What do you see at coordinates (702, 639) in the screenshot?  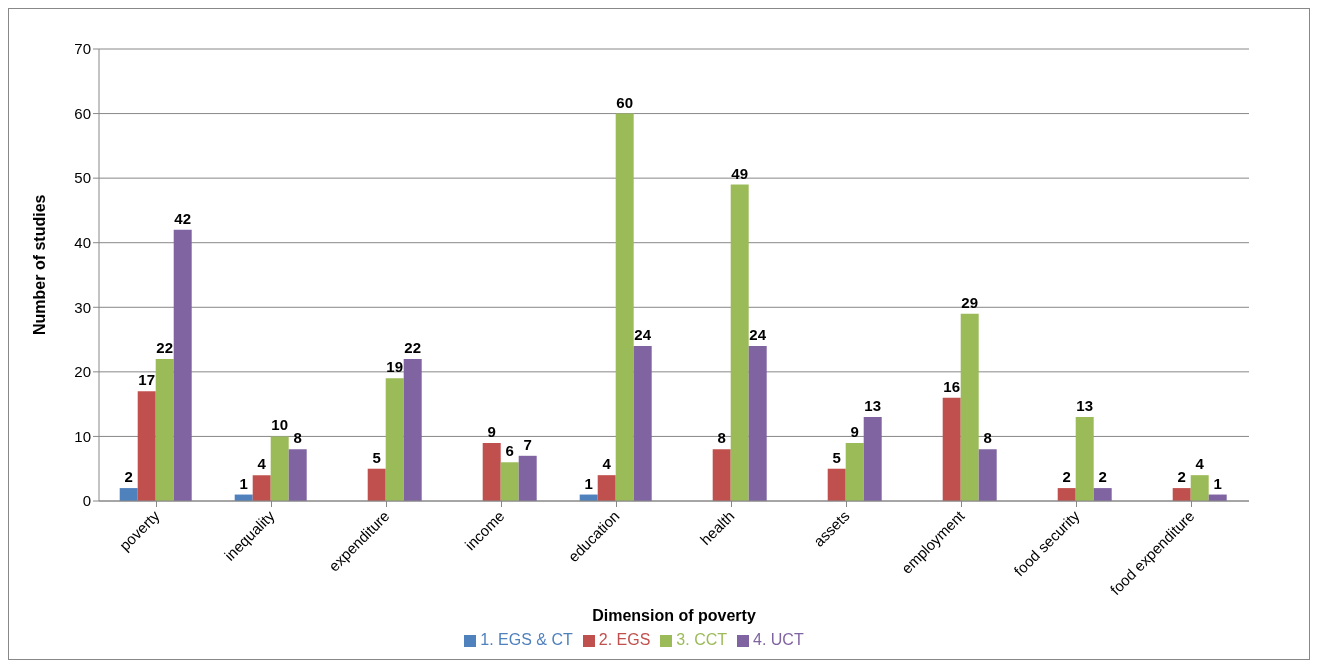 I see `legend-label: 3. CCT` at bounding box center [702, 639].